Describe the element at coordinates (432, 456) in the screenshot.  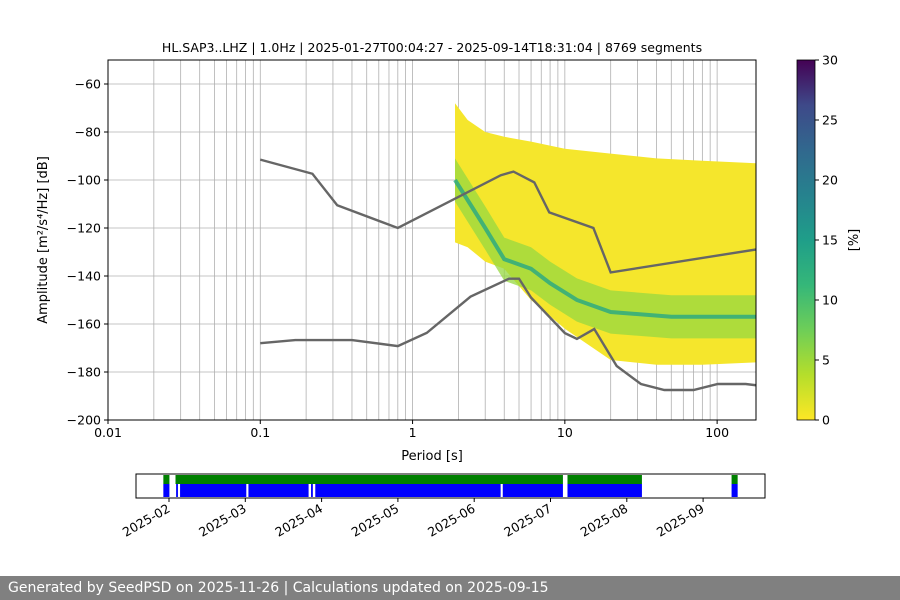
I see `x-axis-label: Period [s]` at that location.